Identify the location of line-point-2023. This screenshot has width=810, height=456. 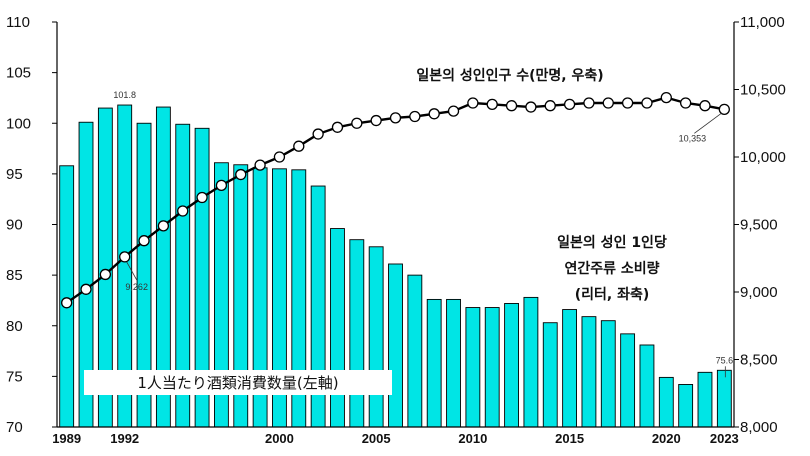
(724, 109).